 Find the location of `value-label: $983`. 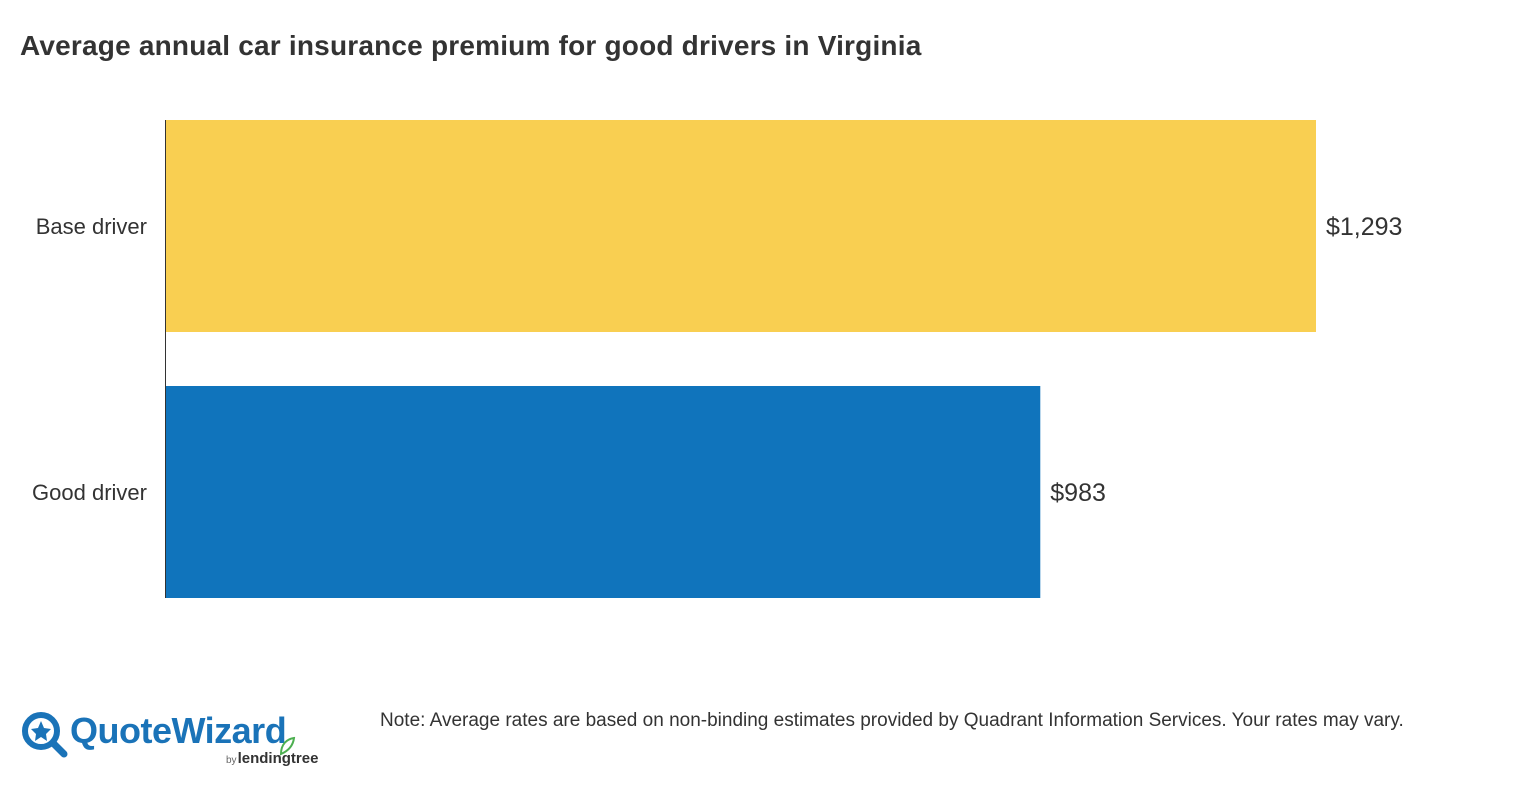

value-label: $983 is located at coordinates (1078, 493).